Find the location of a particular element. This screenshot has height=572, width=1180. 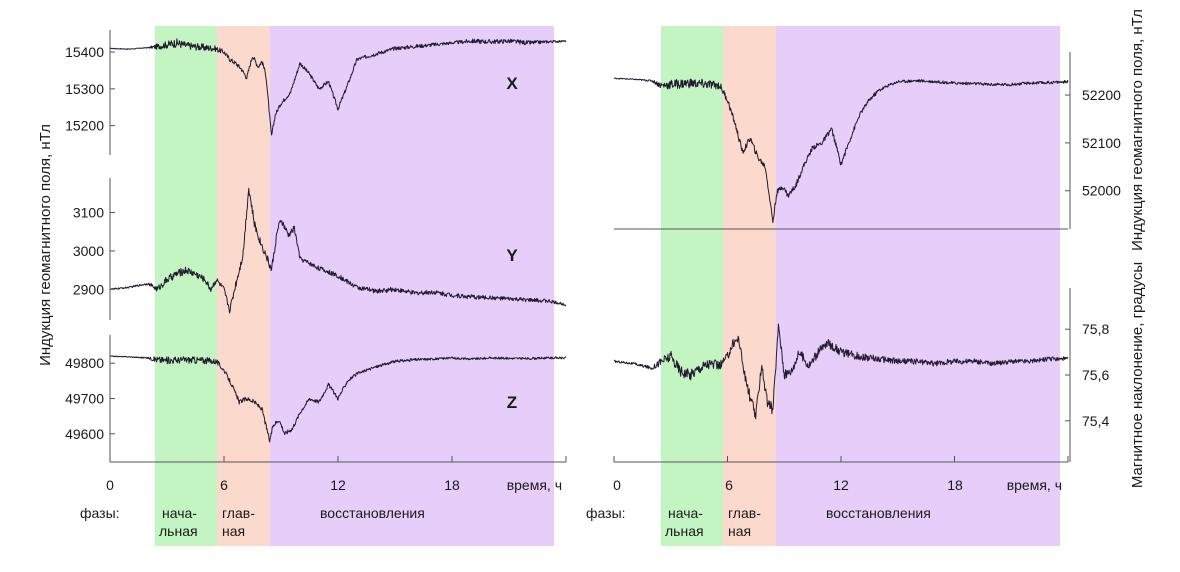

total-induction-y-tick-label-1: 52100 is located at coordinates (1101, 143).